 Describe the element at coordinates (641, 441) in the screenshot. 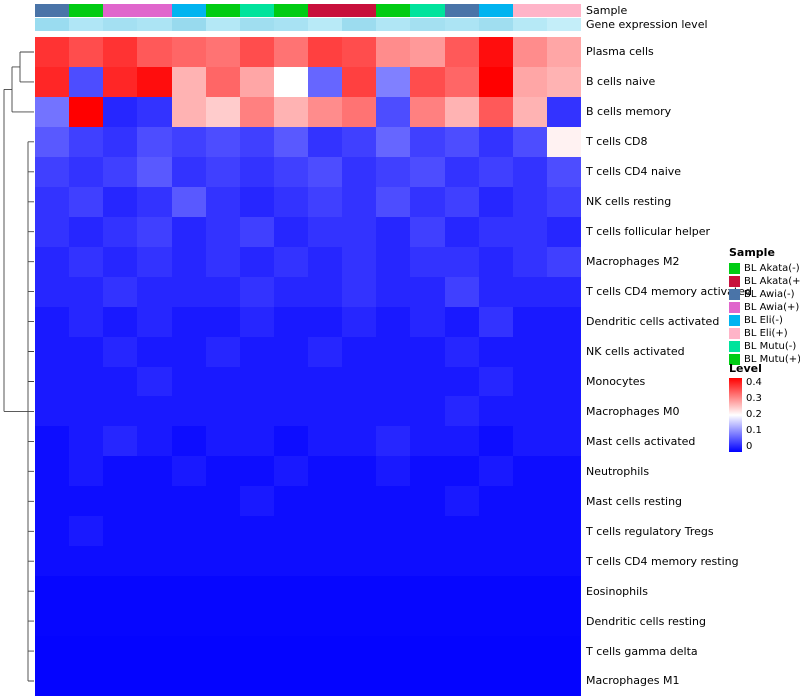

I see `row-label: Mast cells activated` at that location.